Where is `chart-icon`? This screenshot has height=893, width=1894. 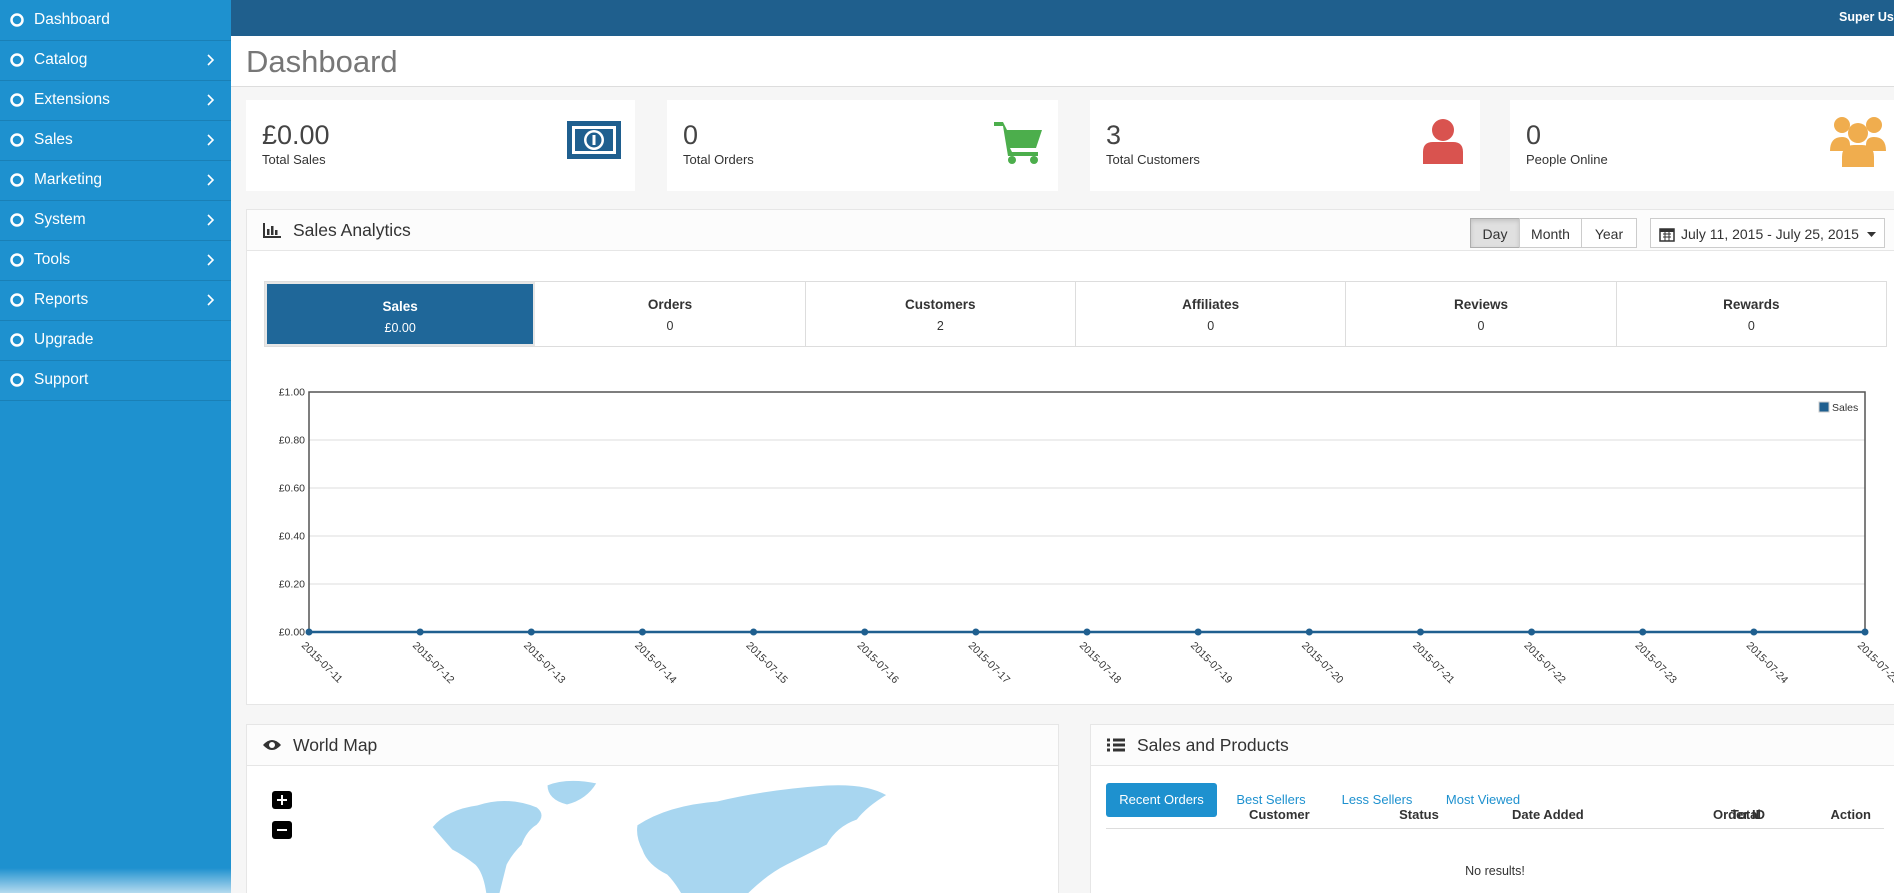
chart-icon is located at coordinates (272, 230).